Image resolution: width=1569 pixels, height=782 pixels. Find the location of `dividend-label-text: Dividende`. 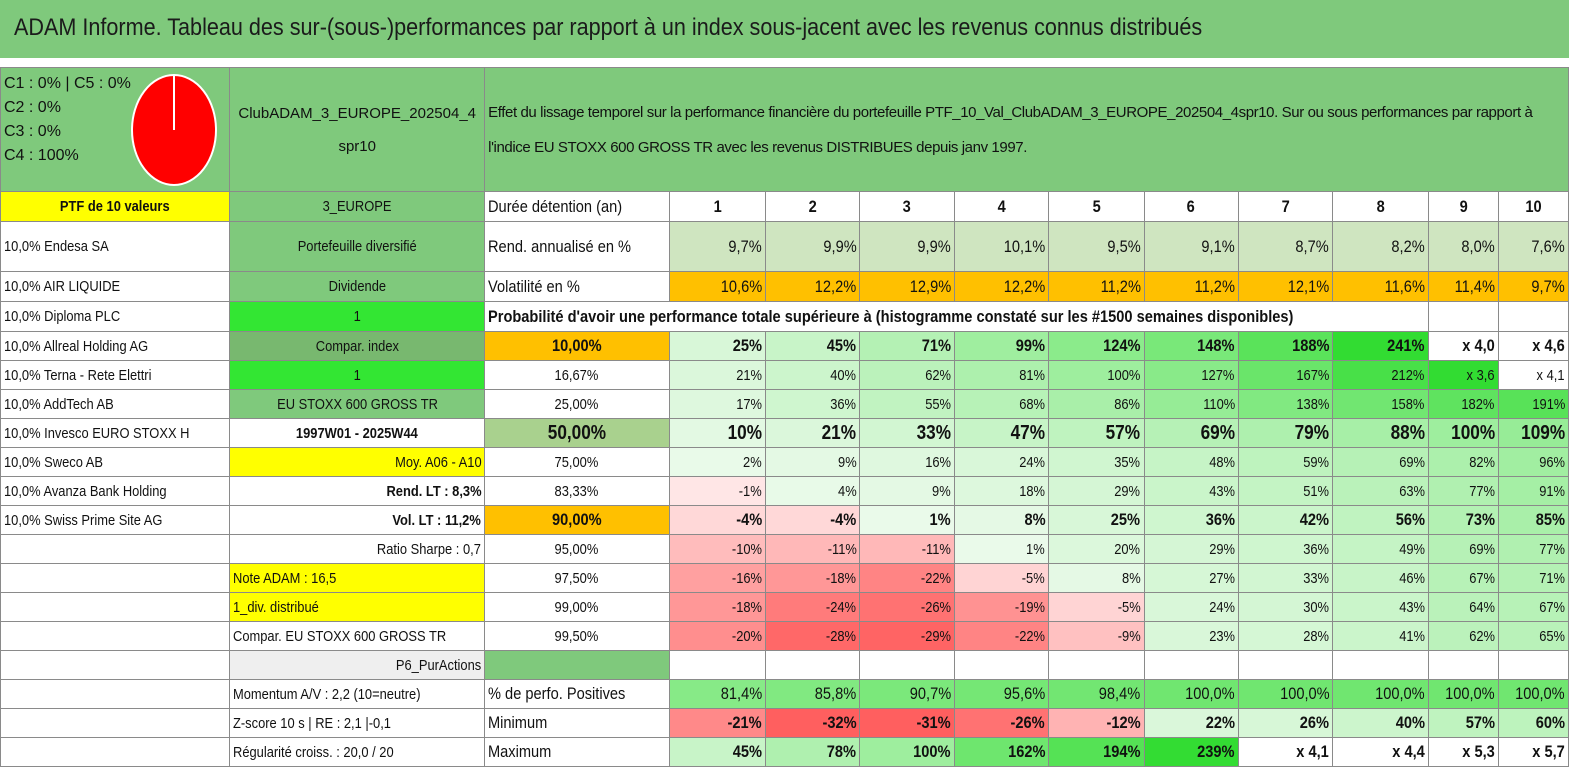

dividend-label-text: Dividende is located at coordinates (357, 286).